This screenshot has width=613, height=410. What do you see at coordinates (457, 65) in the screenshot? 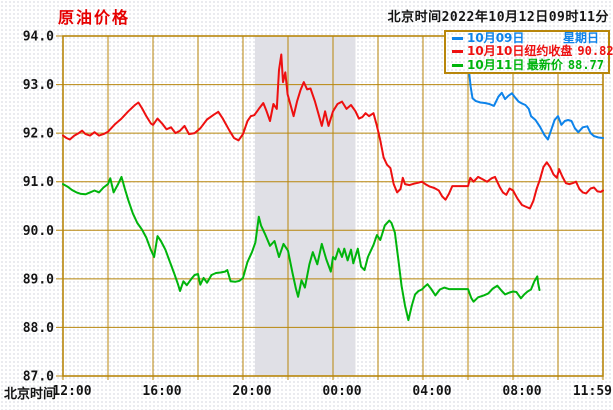
I see `legend-line-swatch-green` at bounding box center [457, 65].